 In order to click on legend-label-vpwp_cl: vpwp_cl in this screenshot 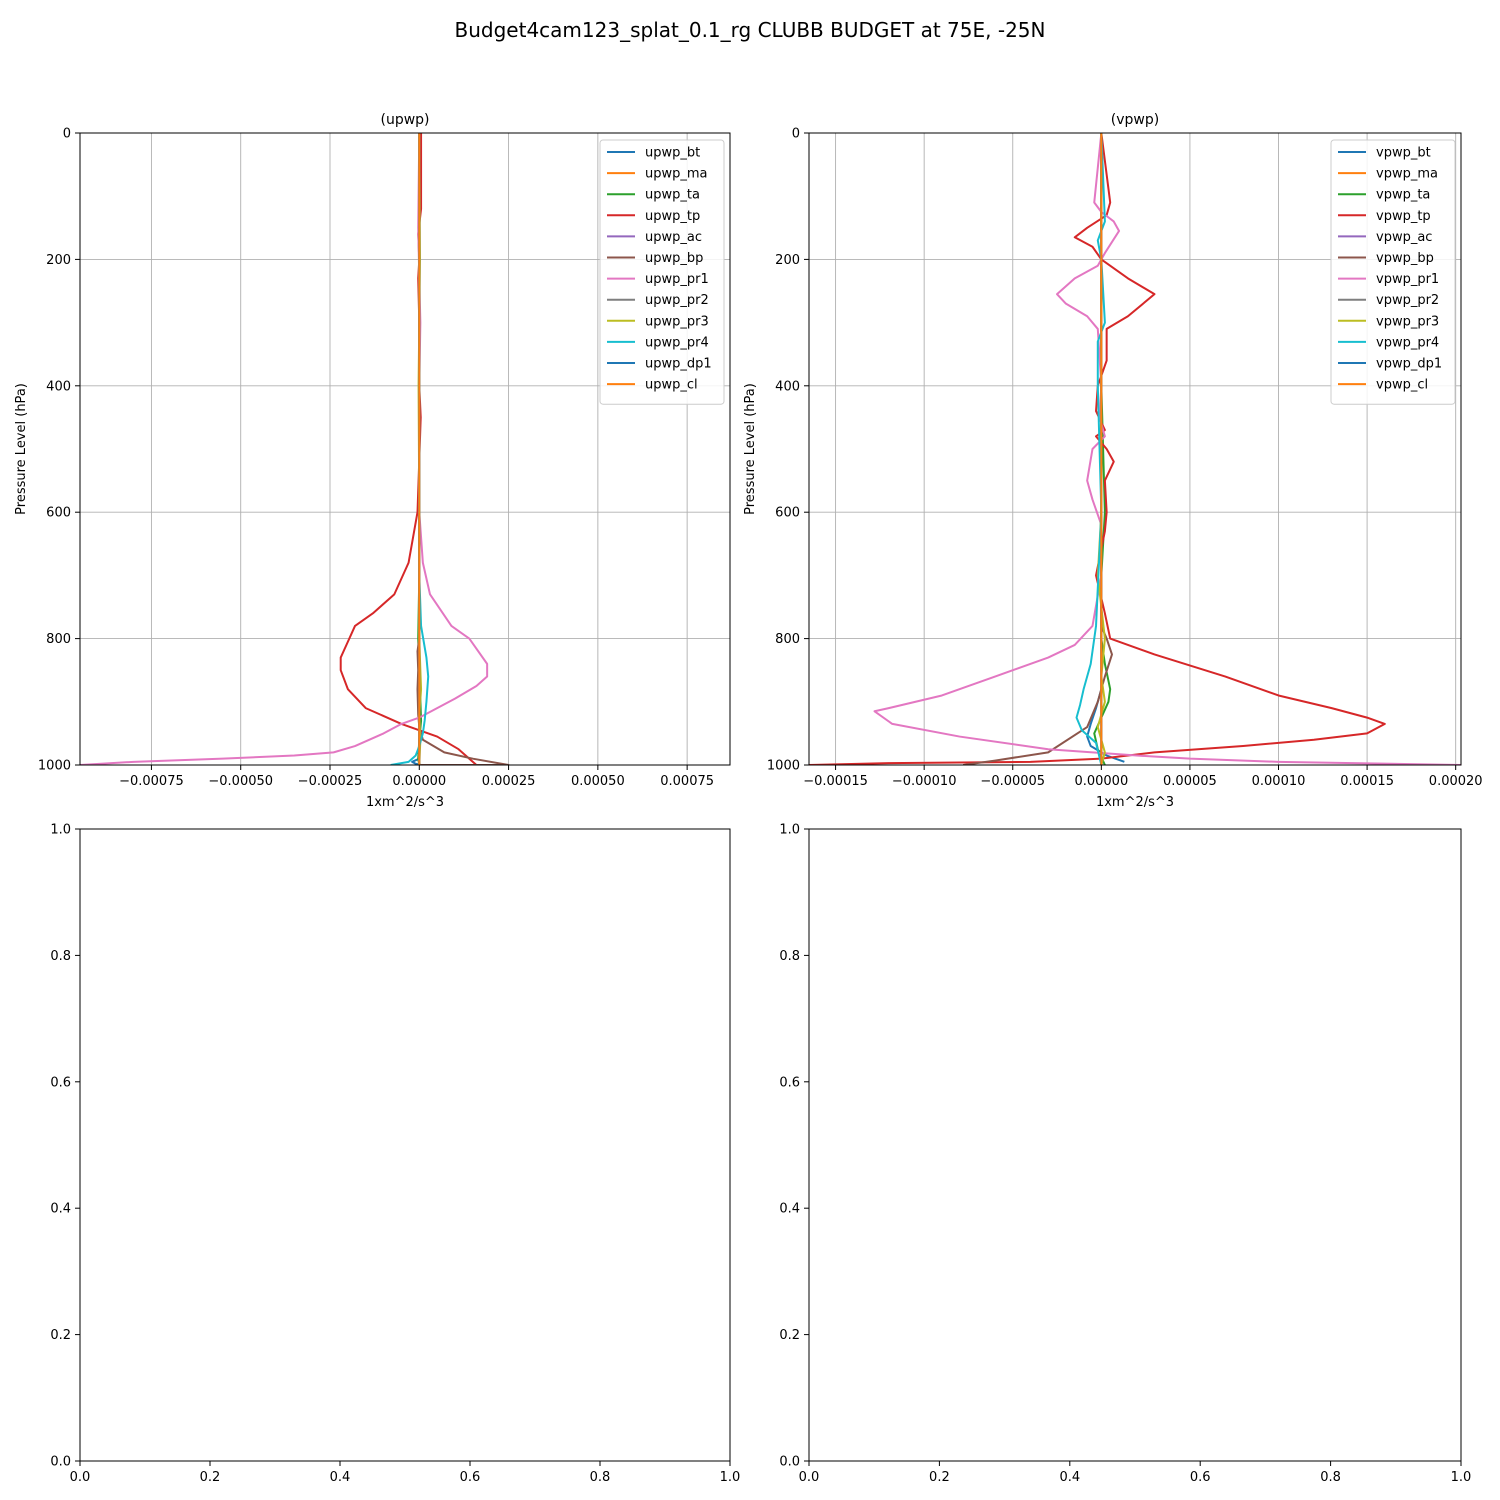, I will do `click(1402, 385)`.